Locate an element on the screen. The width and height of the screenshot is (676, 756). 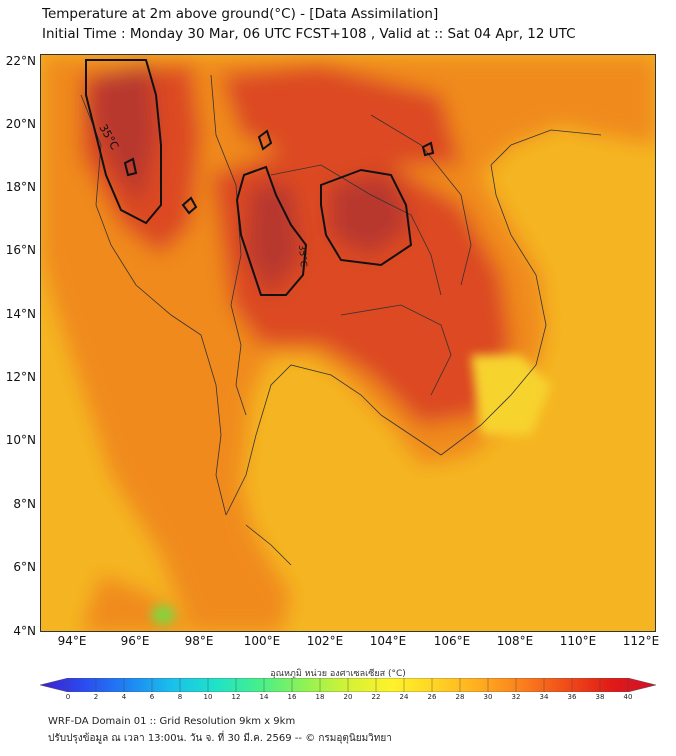
lon-label: 102°E is located at coordinates (325, 641).